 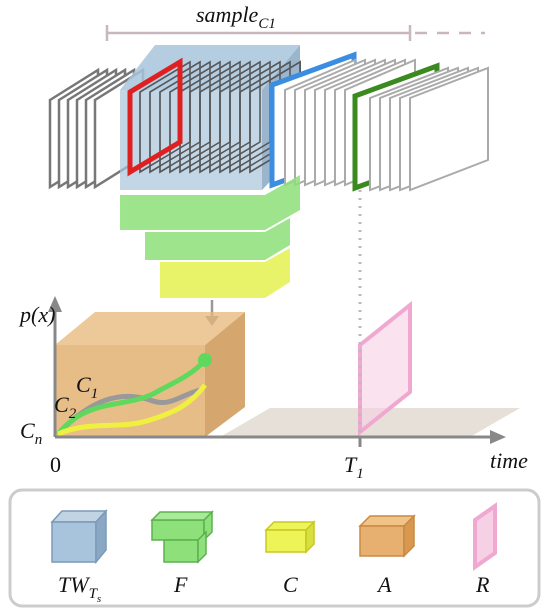 I want to click on label-sub: C1, so click(x=267, y=24).